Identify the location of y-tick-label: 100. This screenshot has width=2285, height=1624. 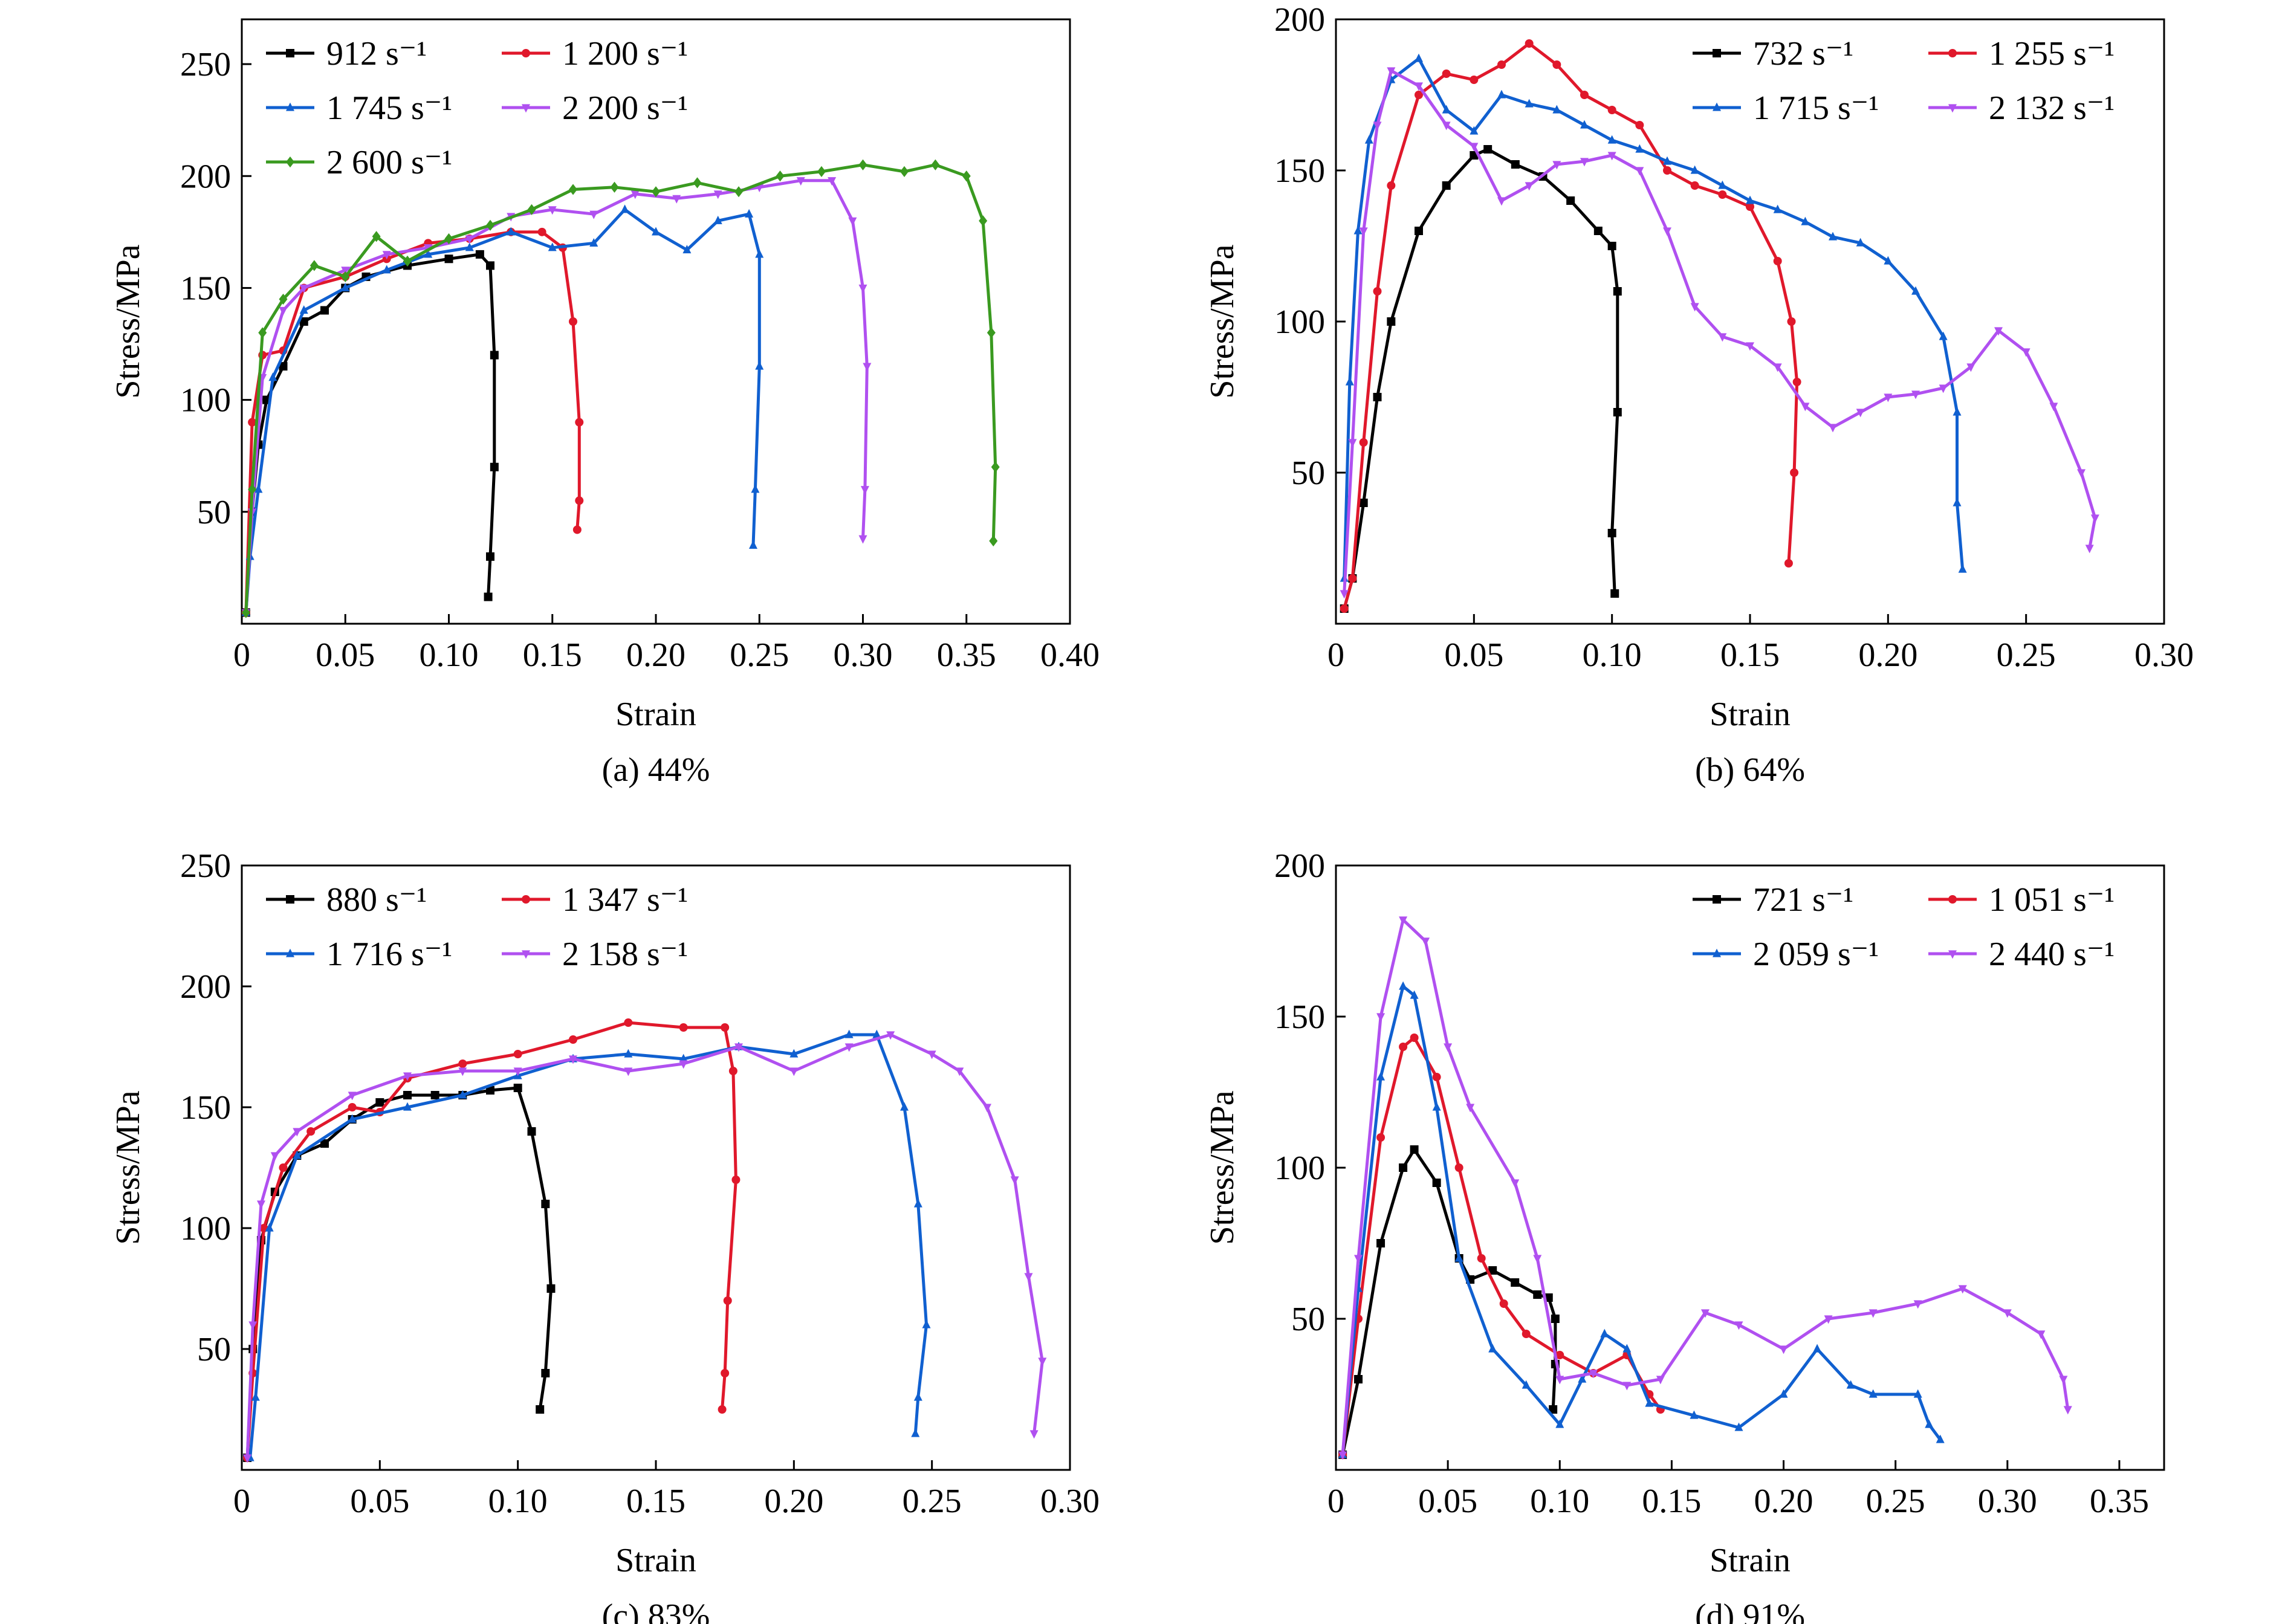
(205, 1228).